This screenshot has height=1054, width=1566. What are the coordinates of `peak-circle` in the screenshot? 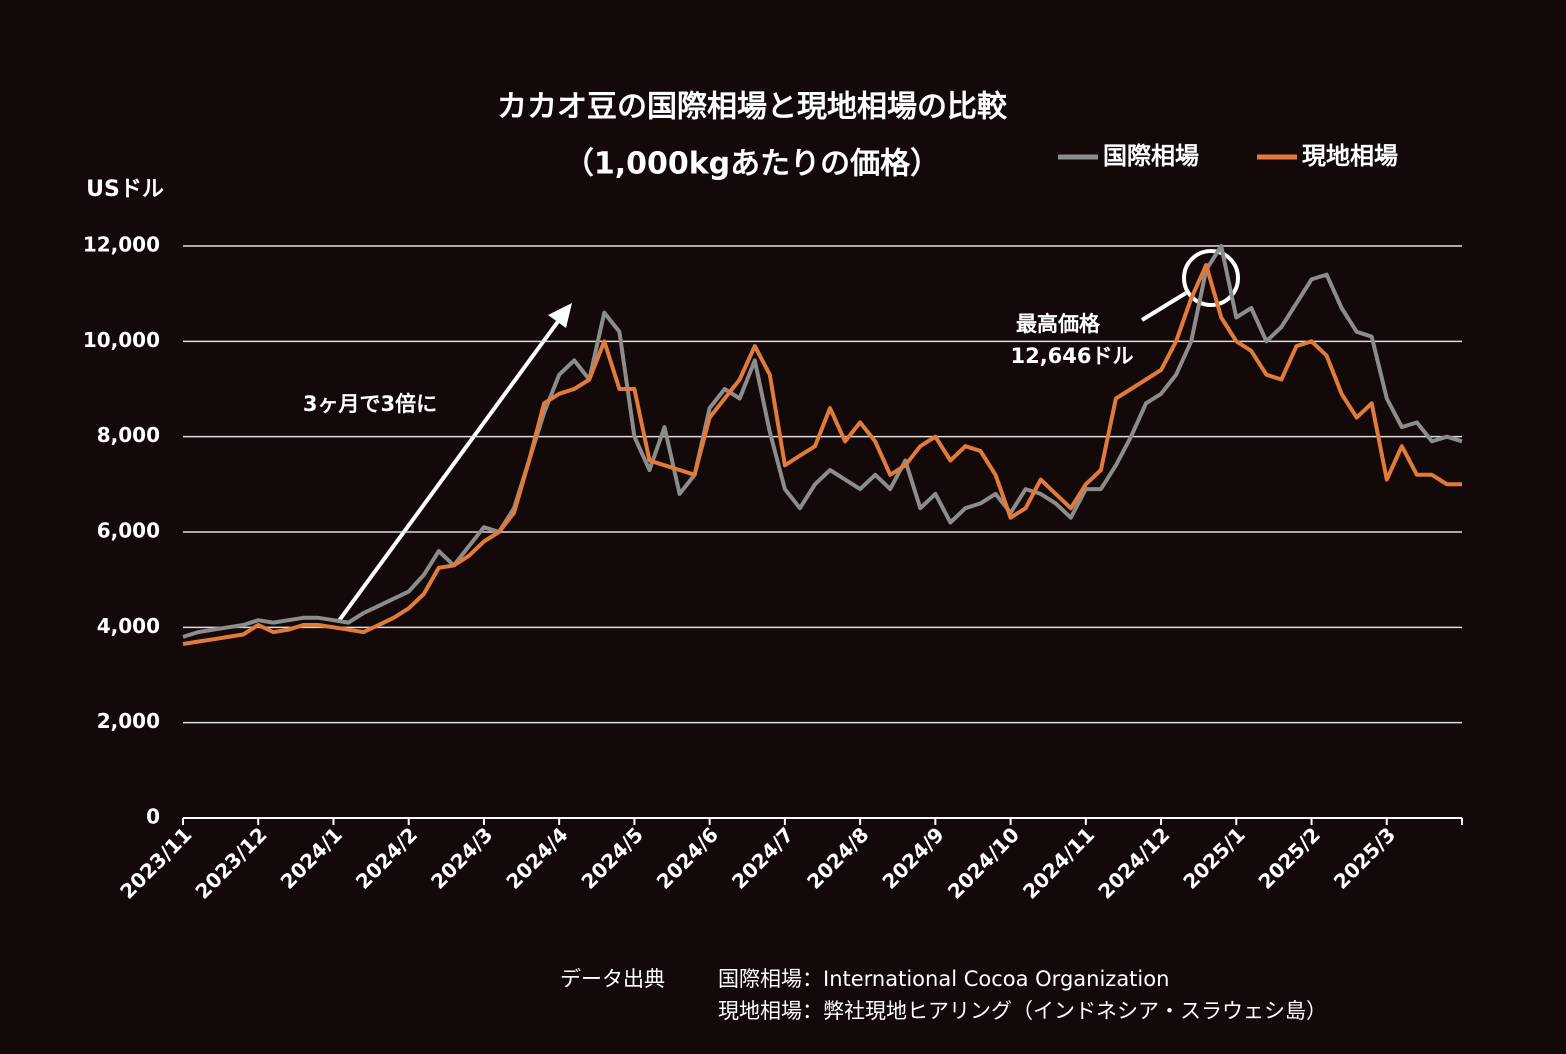 It's located at (1211, 278).